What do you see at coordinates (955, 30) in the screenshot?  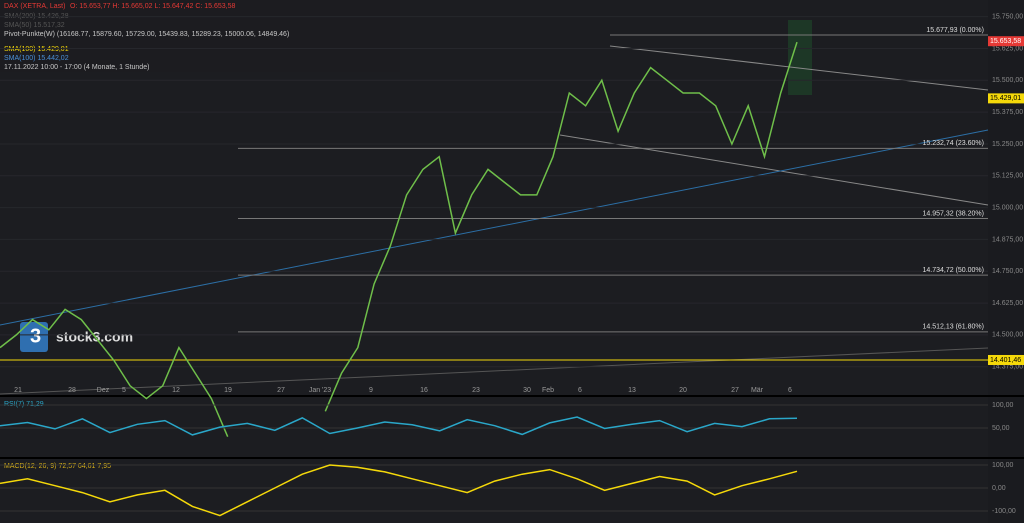 I see `fib-label: 15.677,93 (0.00%)` at bounding box center [955, 30].